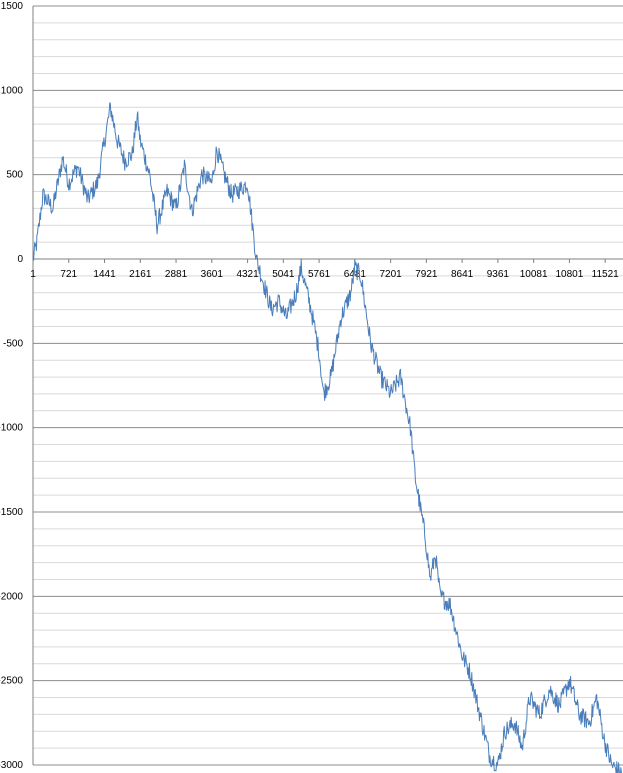 The image size is (623, 773). Describe the element at coordinates (33, 274) in the screenshot. I see `x-tick-label: 1` at that location.